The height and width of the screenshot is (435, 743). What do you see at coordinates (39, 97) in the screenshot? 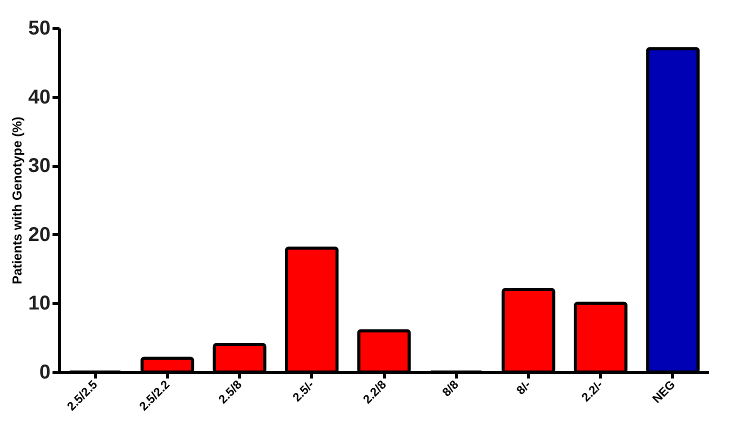
I see `y-tick-label: 40` at bounding box center [39, 97].